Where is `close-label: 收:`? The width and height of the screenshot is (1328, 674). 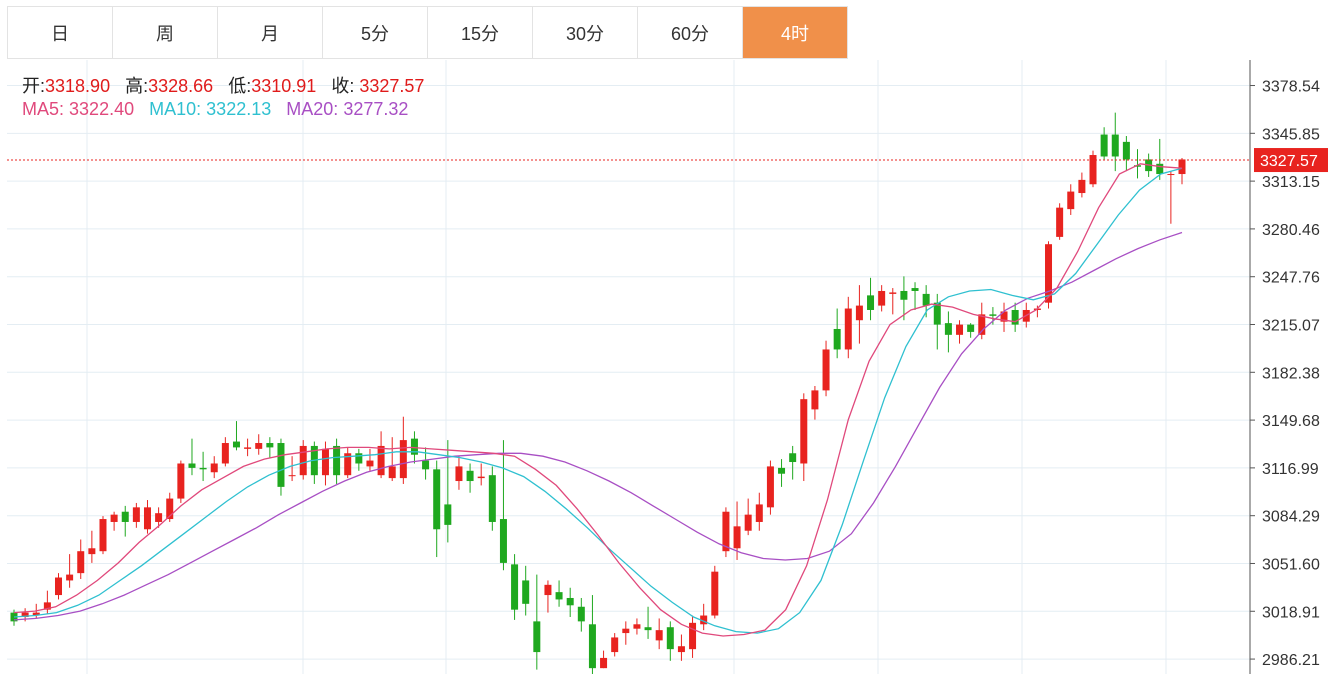 close-label: 收: is located at coordinates (343, 86).